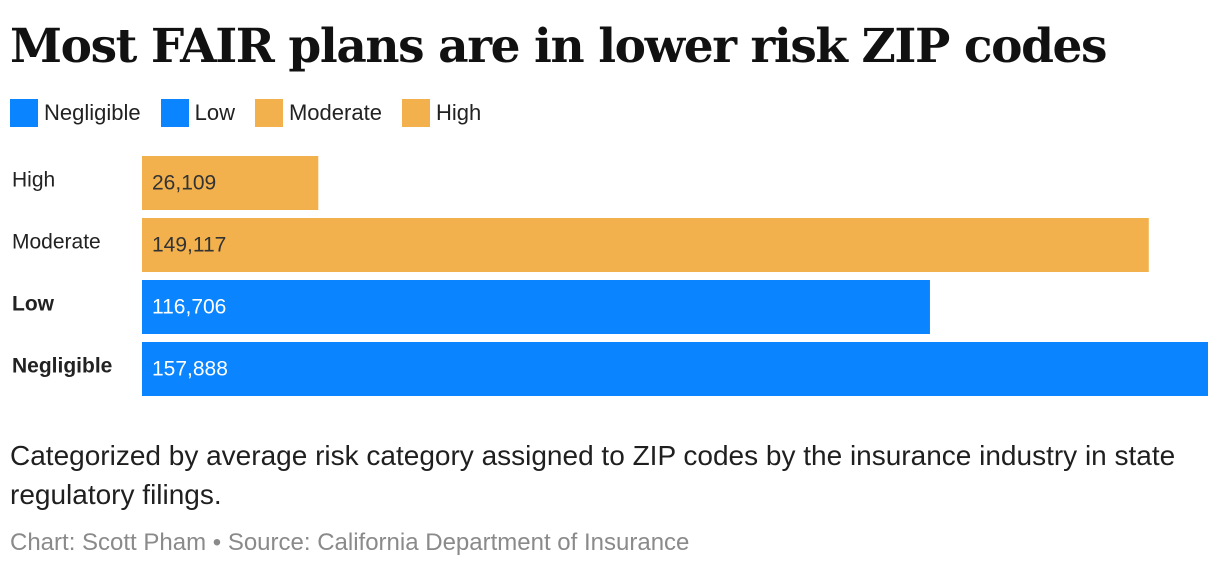  I want to click on bar-moderate, so click(645, 245).